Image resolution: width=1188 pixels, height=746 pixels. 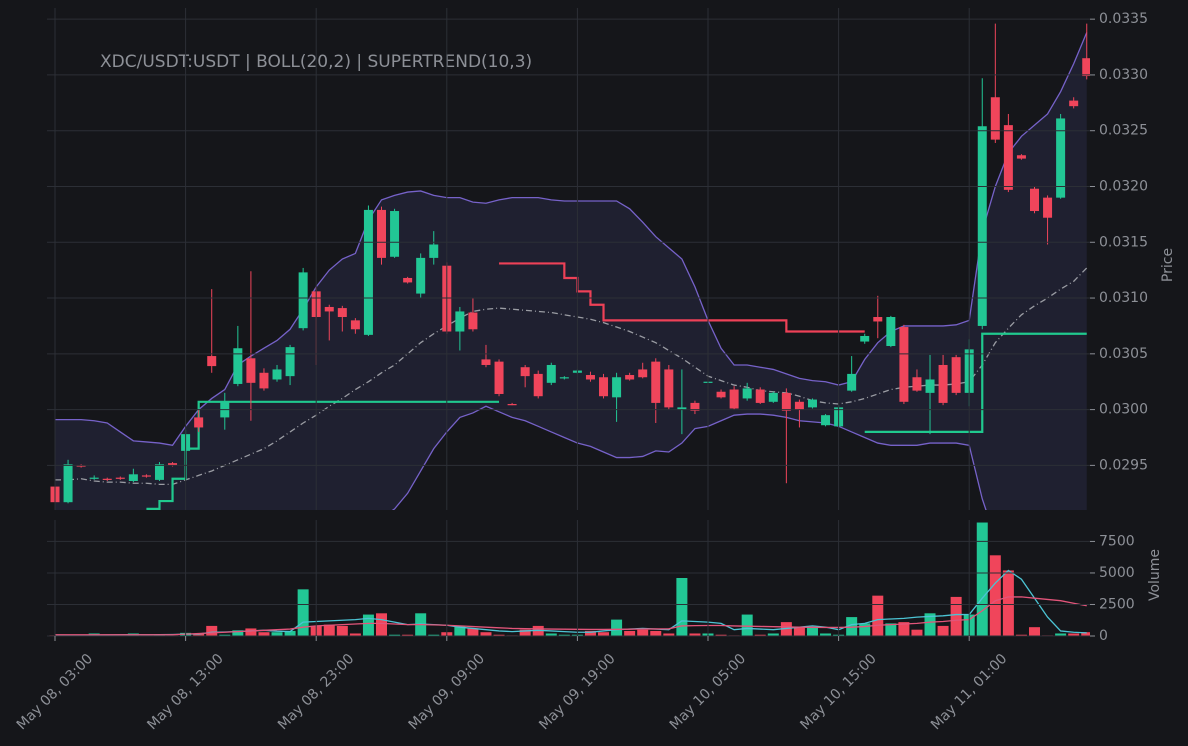 I want to click on x-tick-label: May 08, 03:00, so click(x=55, y=692).